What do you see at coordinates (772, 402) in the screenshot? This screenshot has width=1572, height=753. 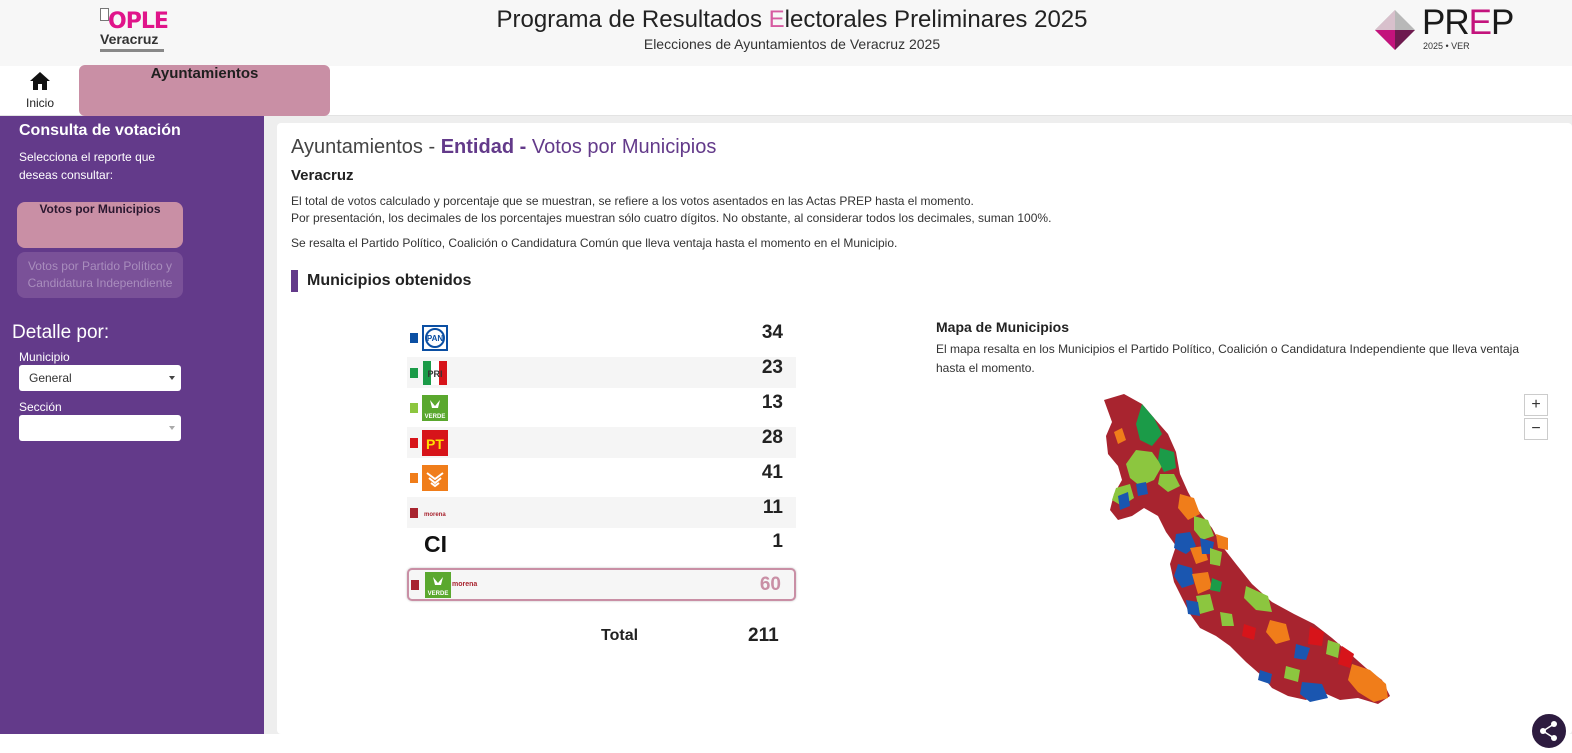 I see `result-count: 13` at bounding box center [772, 402].